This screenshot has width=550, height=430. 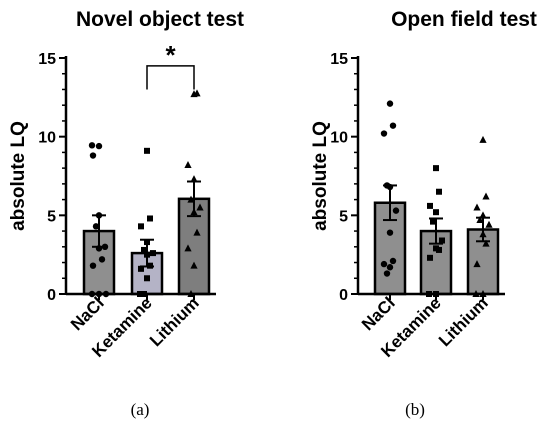 I want to click on panel-caption: (a), so click(x=140, y=409).